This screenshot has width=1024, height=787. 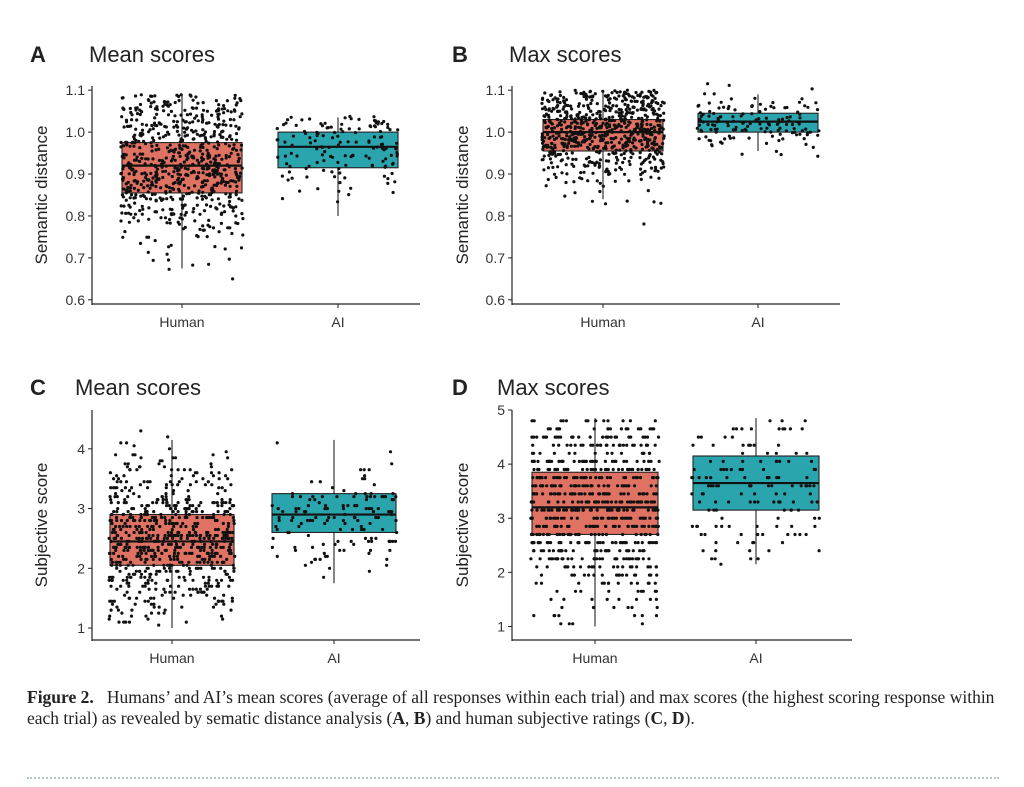 What do you see at coordinates (76, 300) in the screenshot?
I see `y-tick-label: 0.6` at bounding box center [76, 300].